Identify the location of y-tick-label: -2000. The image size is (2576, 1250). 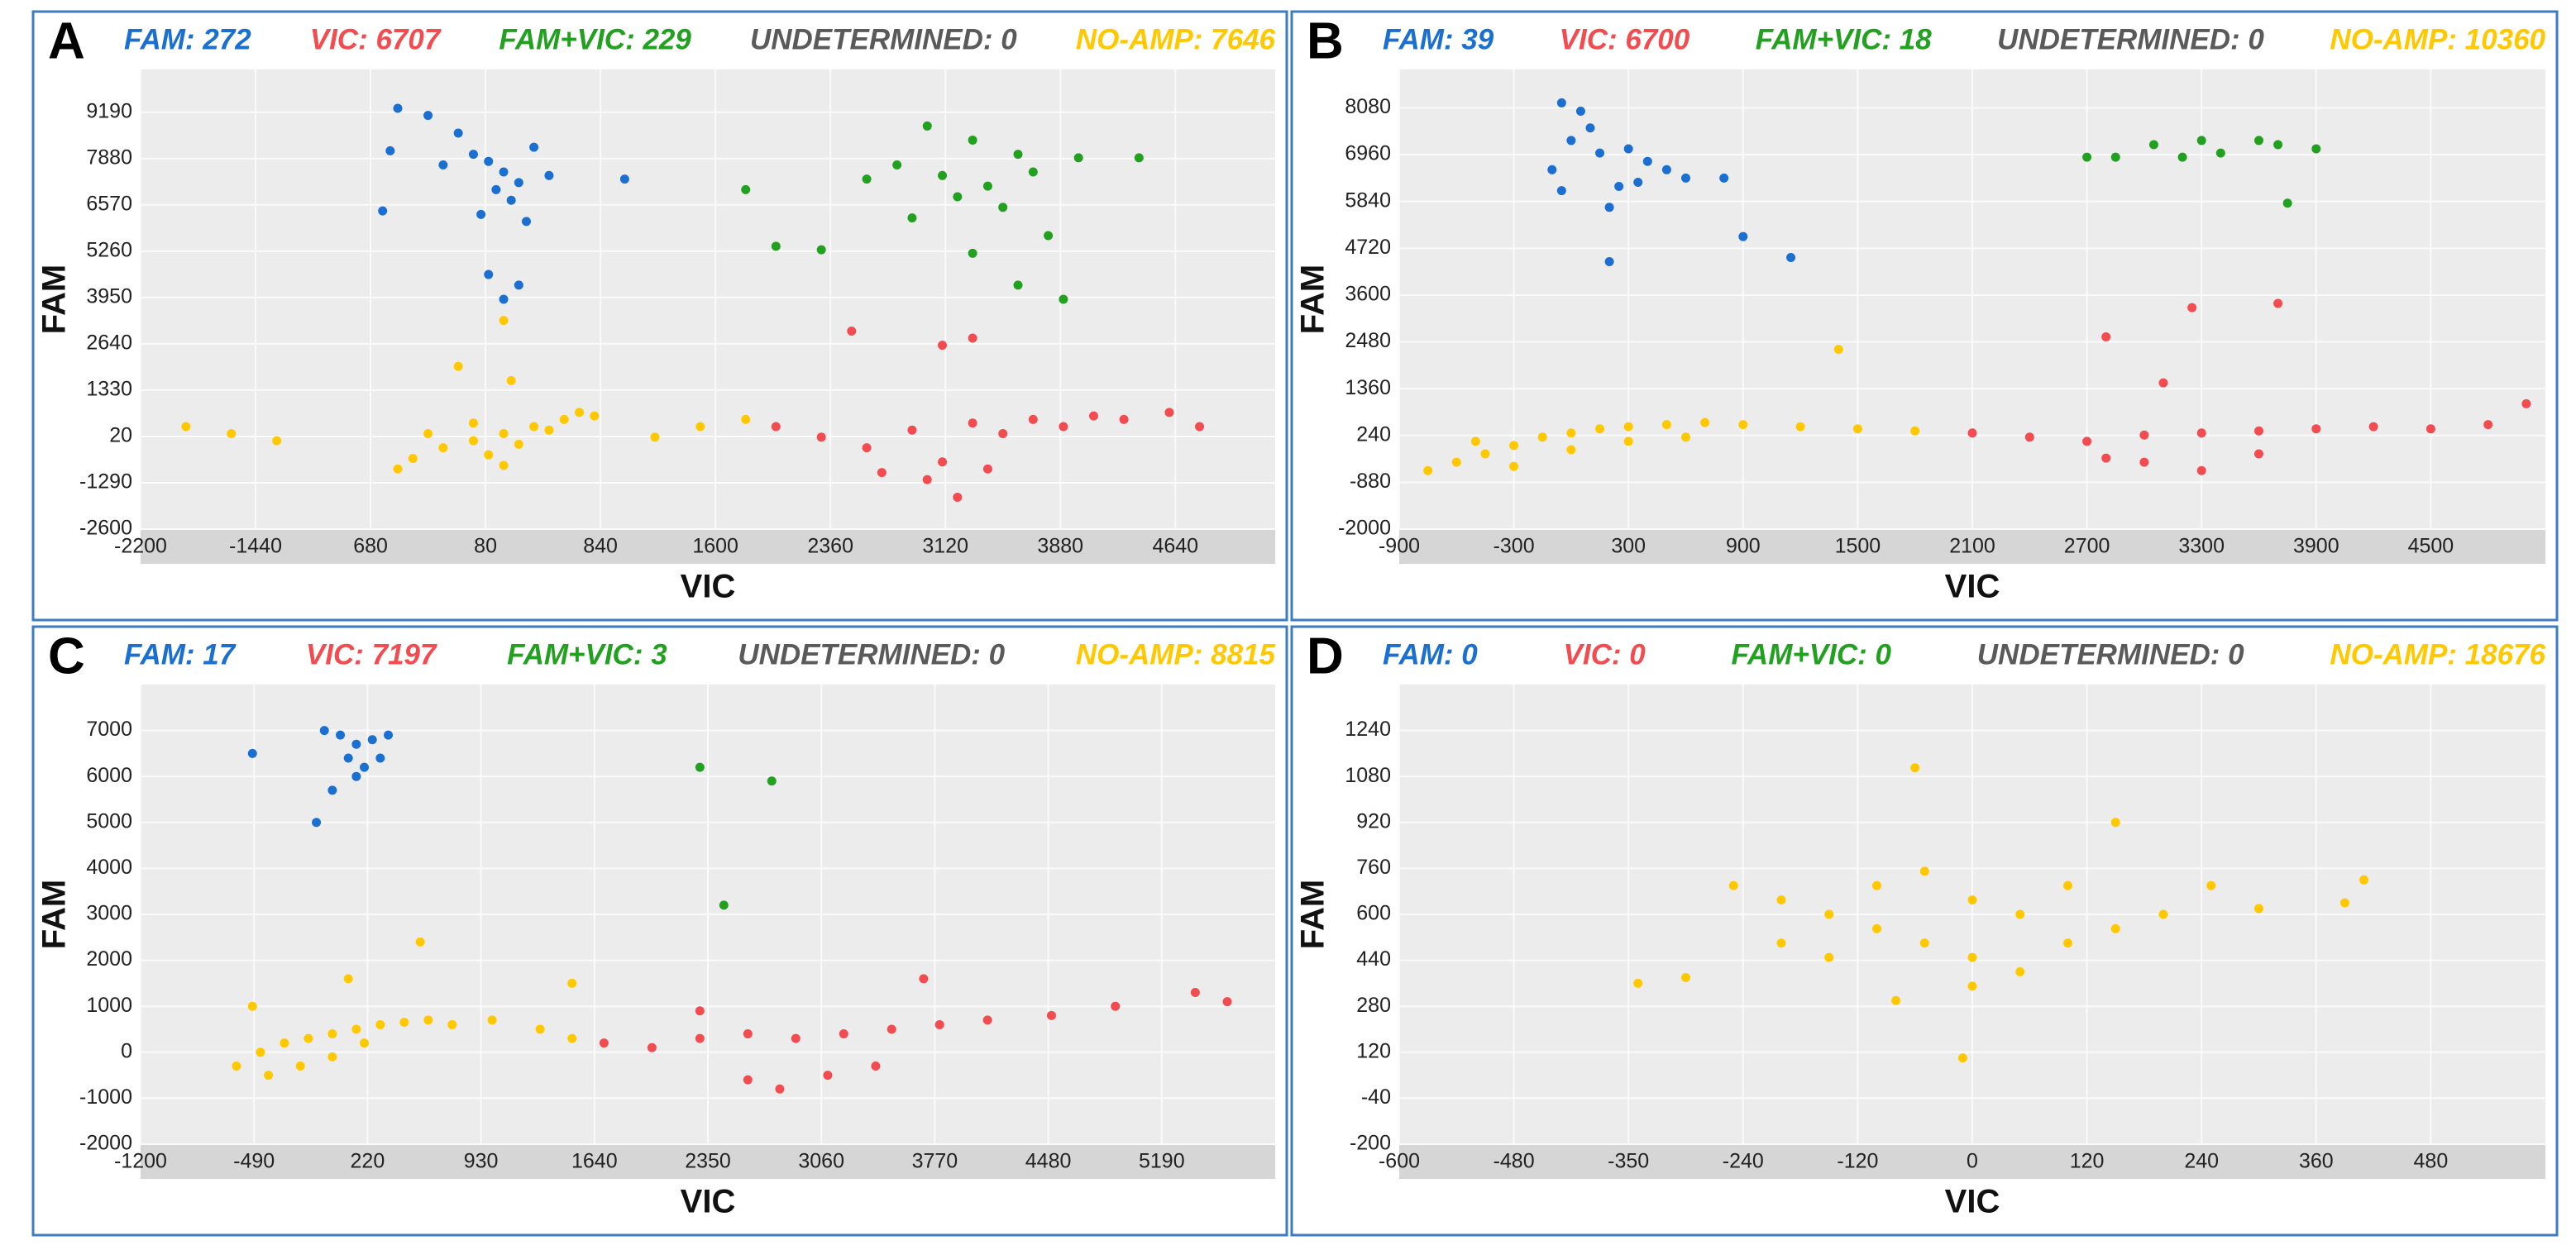
(1364, 528).